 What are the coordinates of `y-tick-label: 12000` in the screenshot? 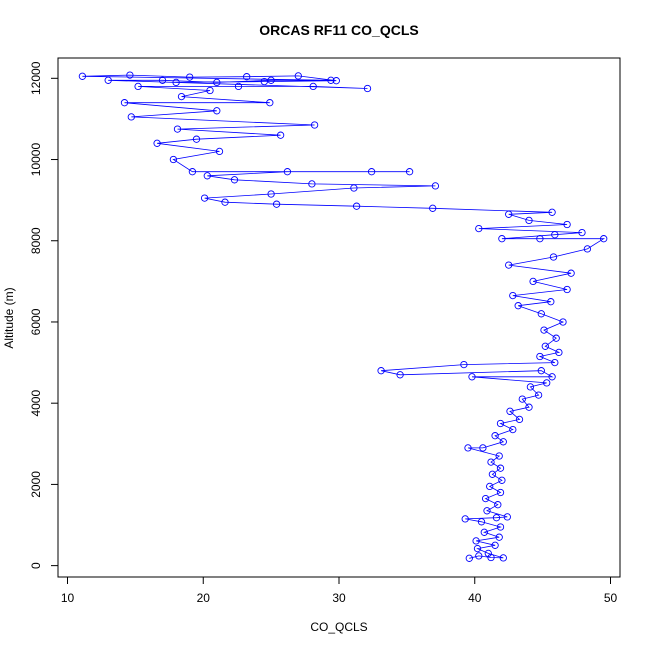 It's located at (36, 78).